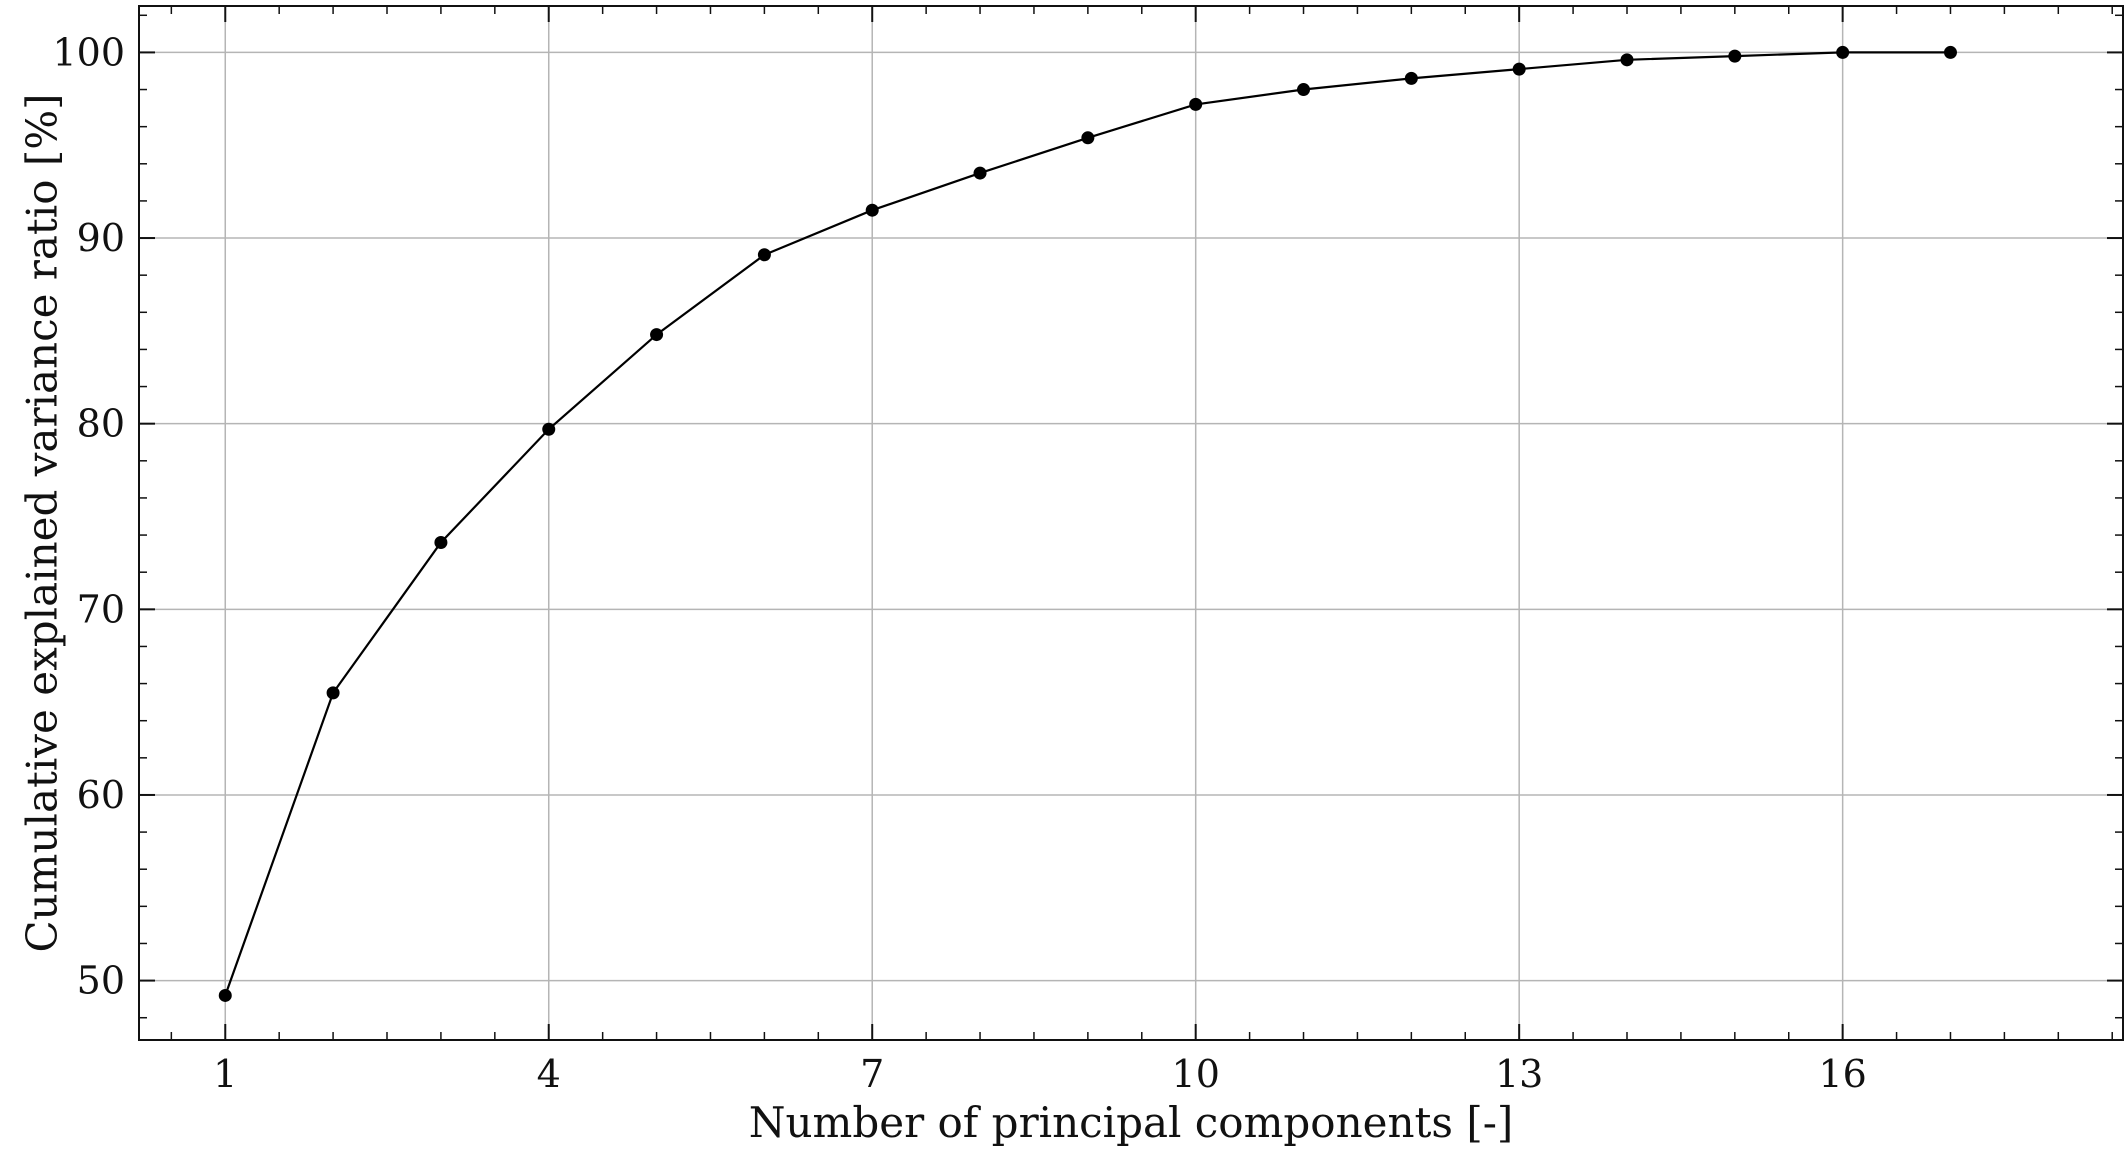  I want to click on y-tick-label: 90, so click(101, 238).